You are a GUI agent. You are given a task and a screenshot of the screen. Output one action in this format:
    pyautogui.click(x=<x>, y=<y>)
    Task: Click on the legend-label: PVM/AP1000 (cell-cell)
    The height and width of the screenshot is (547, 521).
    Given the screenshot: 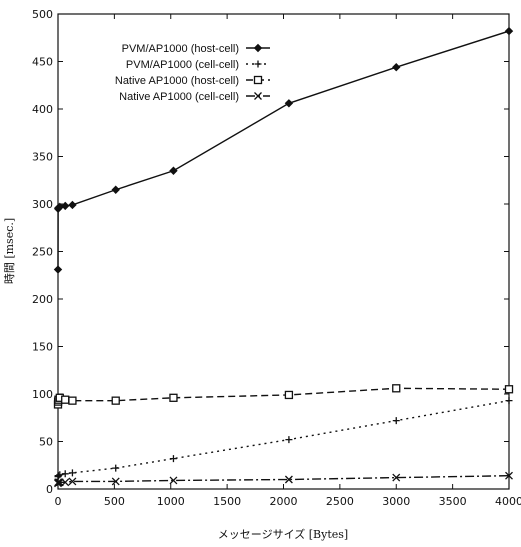 What is the action you would take?
    pyautogui.click(x=182, y=65)
    